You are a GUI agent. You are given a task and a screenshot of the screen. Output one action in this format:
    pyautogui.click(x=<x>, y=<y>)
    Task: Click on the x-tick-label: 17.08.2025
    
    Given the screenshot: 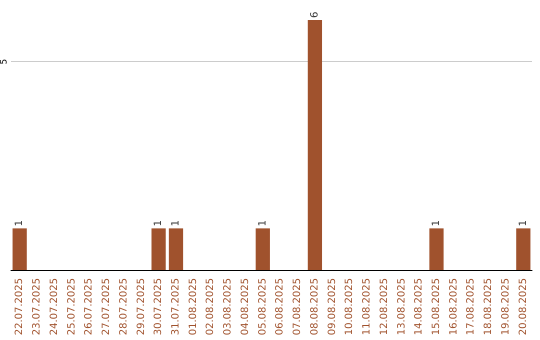 What is the action you would take?
    pyautogui.click(x=471, y=307)
    